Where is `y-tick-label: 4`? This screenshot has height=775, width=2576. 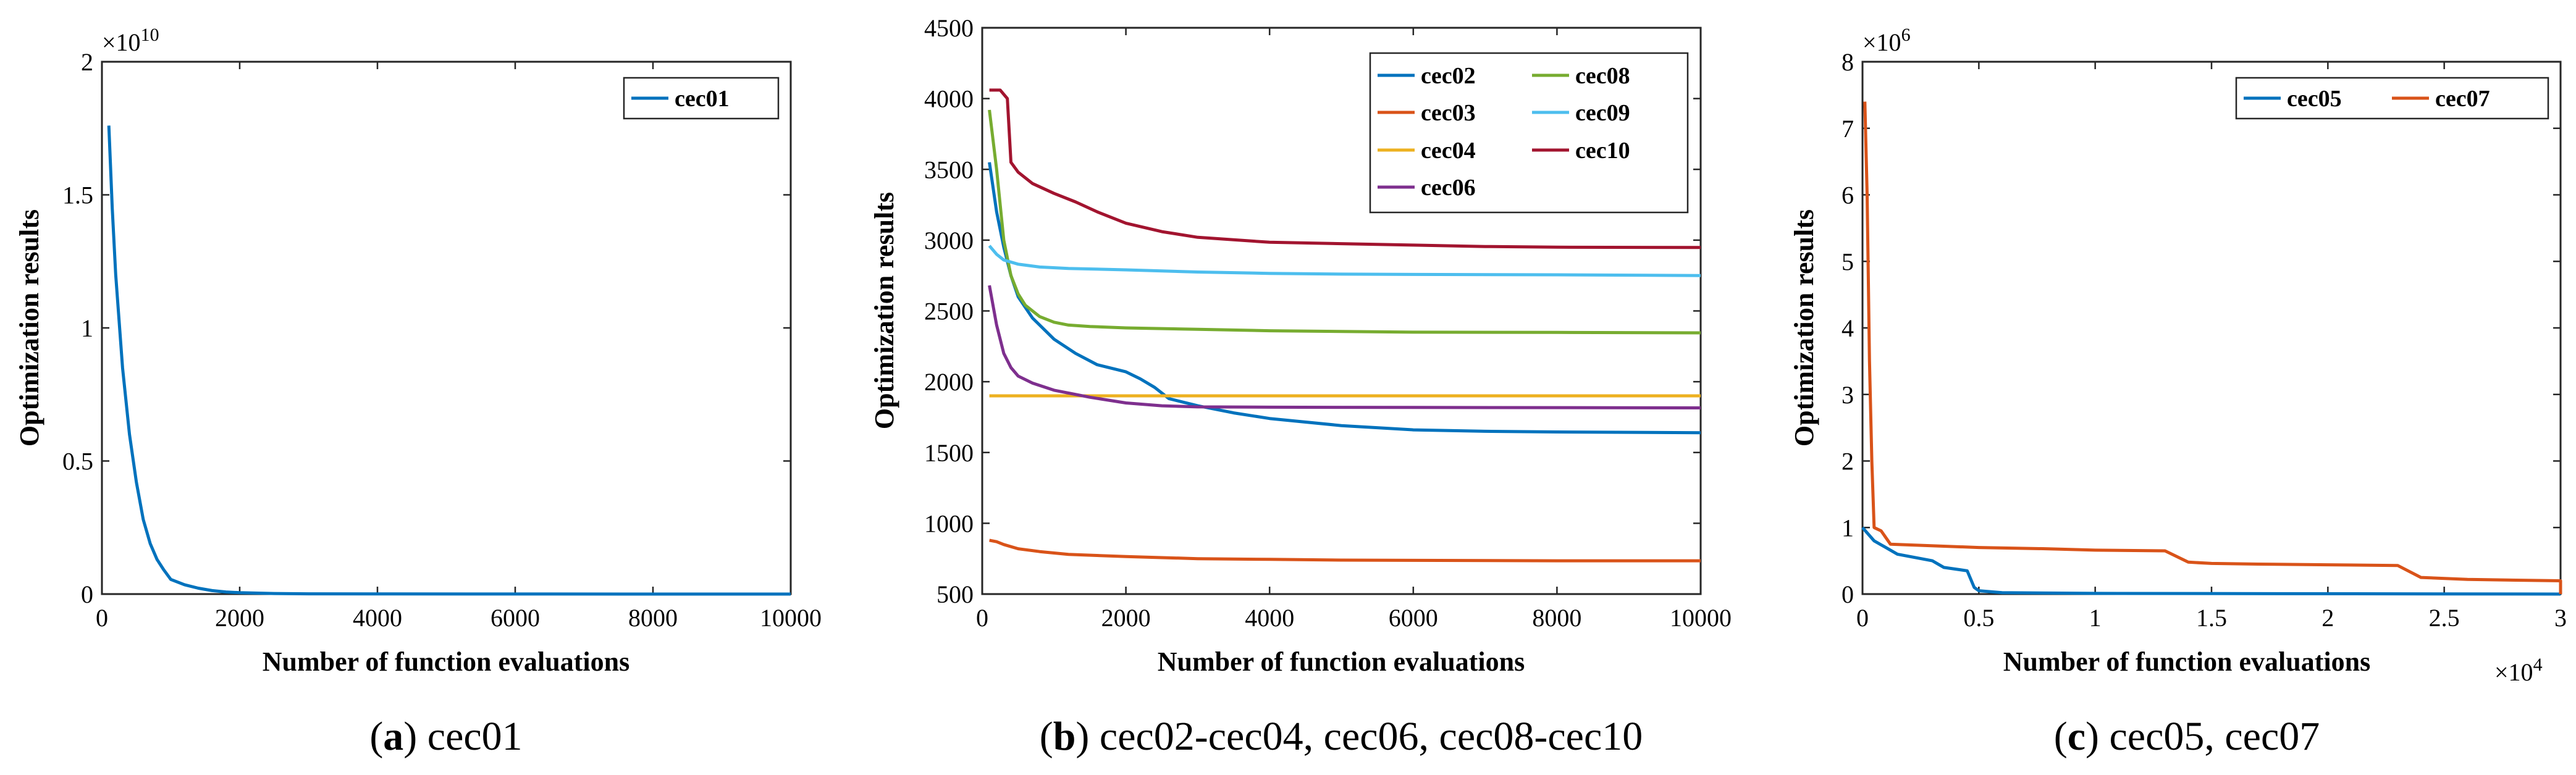 y-tick-label: 4 is located at coordinates (1848, 328).